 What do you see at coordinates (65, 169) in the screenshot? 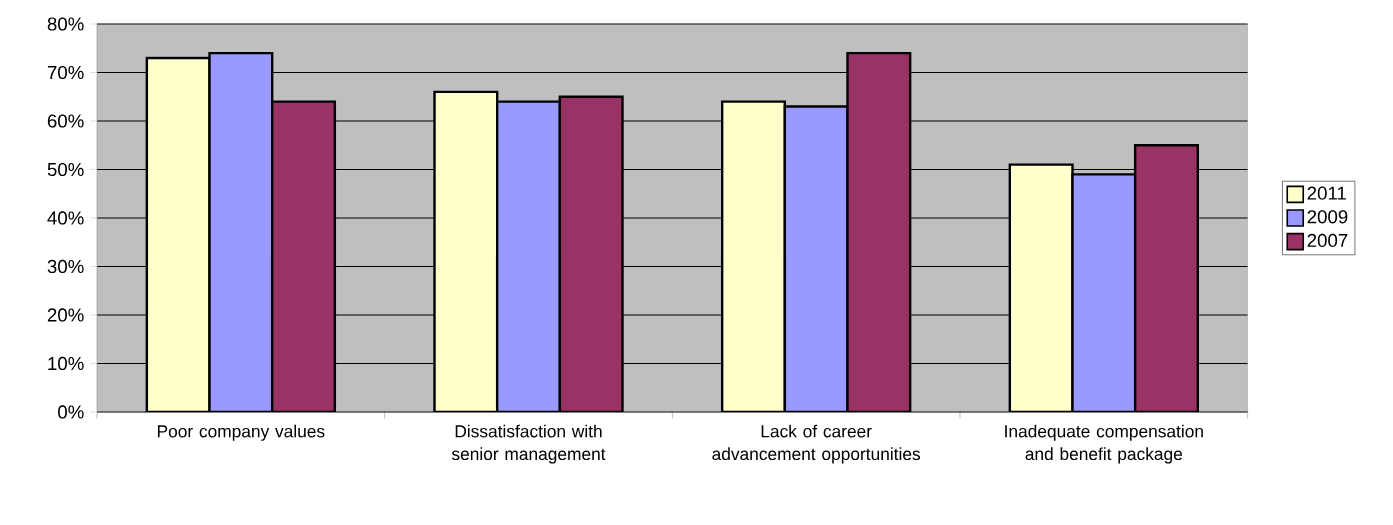
I see `y-tick-label: 50%` at bounding box center [65, 169].